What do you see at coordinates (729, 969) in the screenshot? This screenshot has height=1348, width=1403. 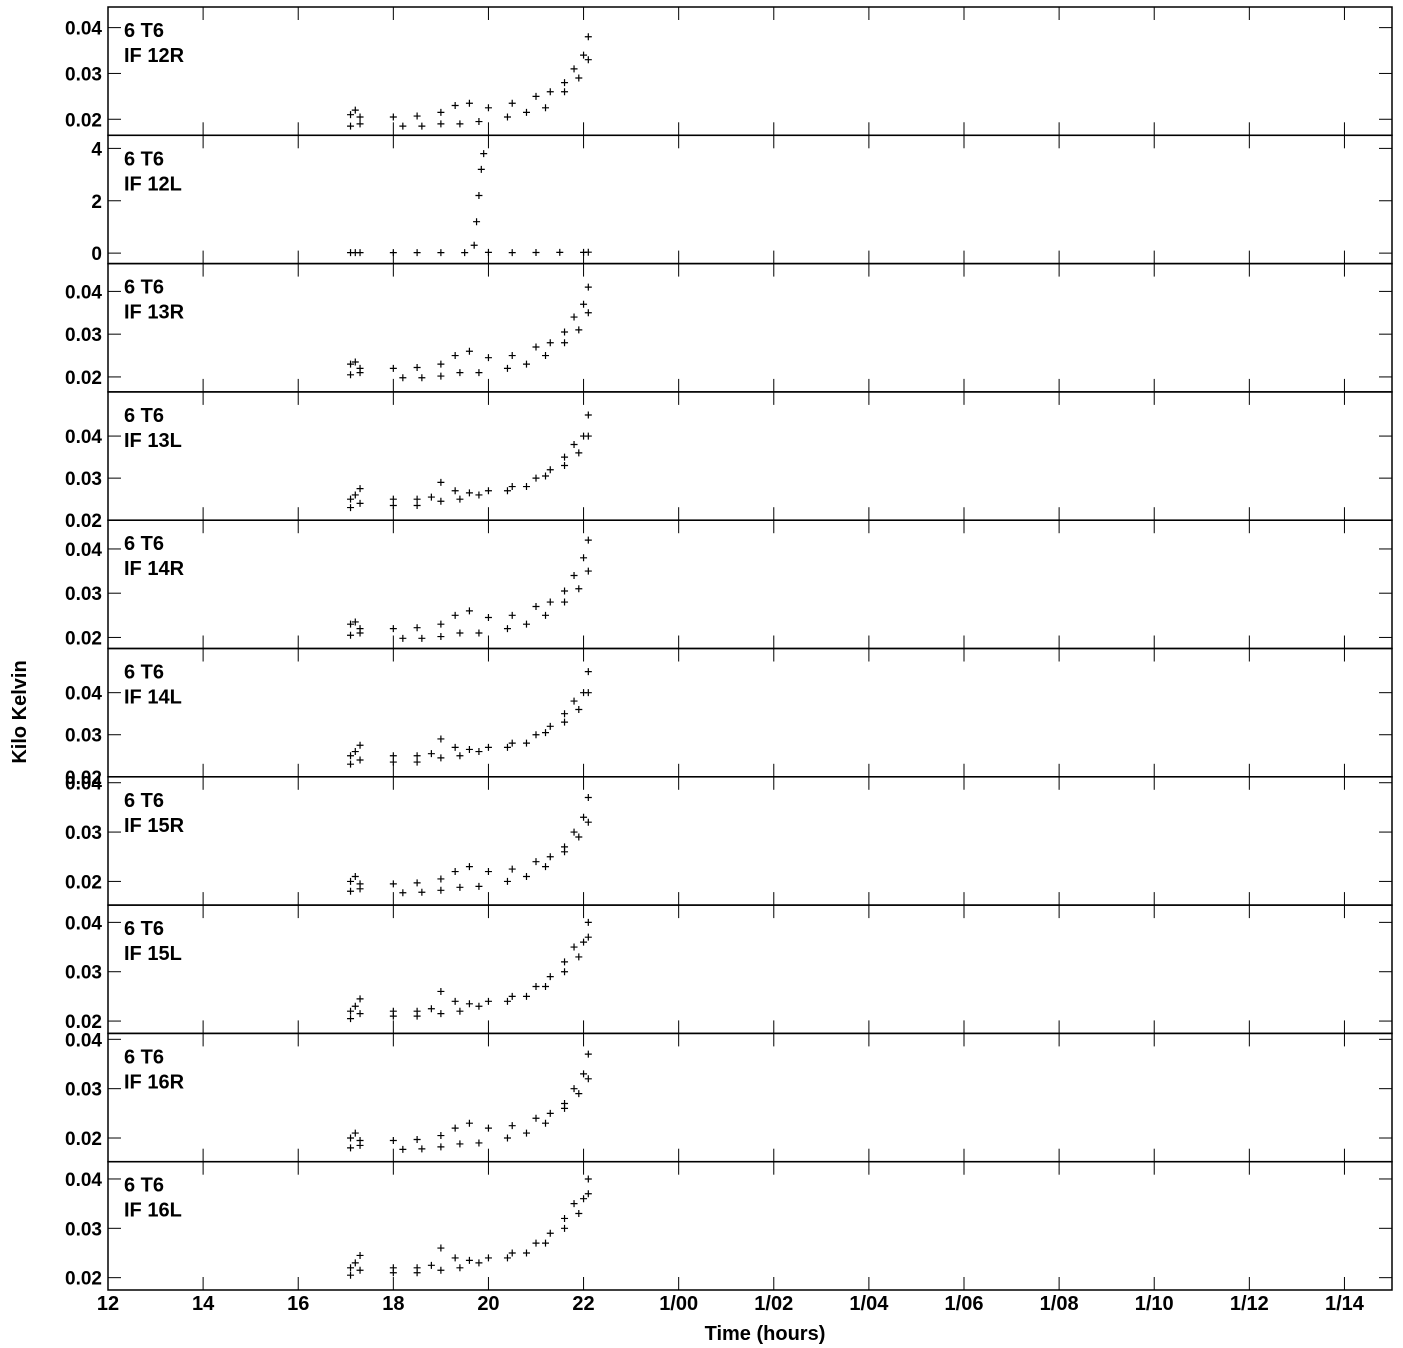 I see `panel-8: 0.02 0.03 0.04 6 T6 IF 15L` at bounding box center [729, 969].